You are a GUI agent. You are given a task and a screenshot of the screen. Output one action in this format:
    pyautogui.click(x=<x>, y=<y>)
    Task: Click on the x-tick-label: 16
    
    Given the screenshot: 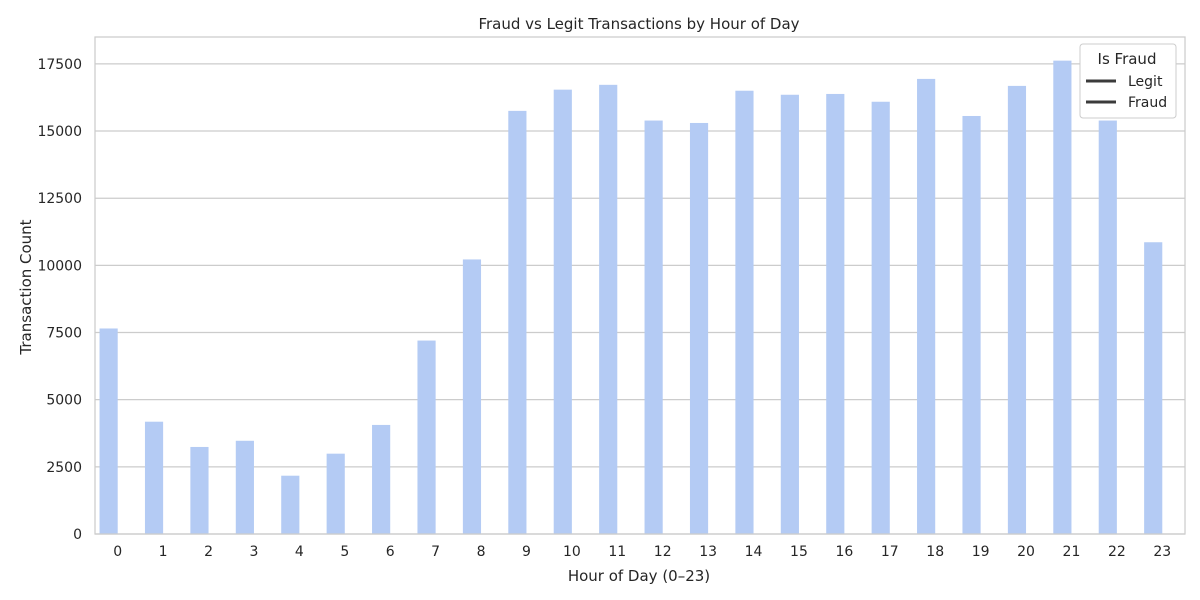 What is the action you would take?
    pyautogui.click(x=844, y=552)
    